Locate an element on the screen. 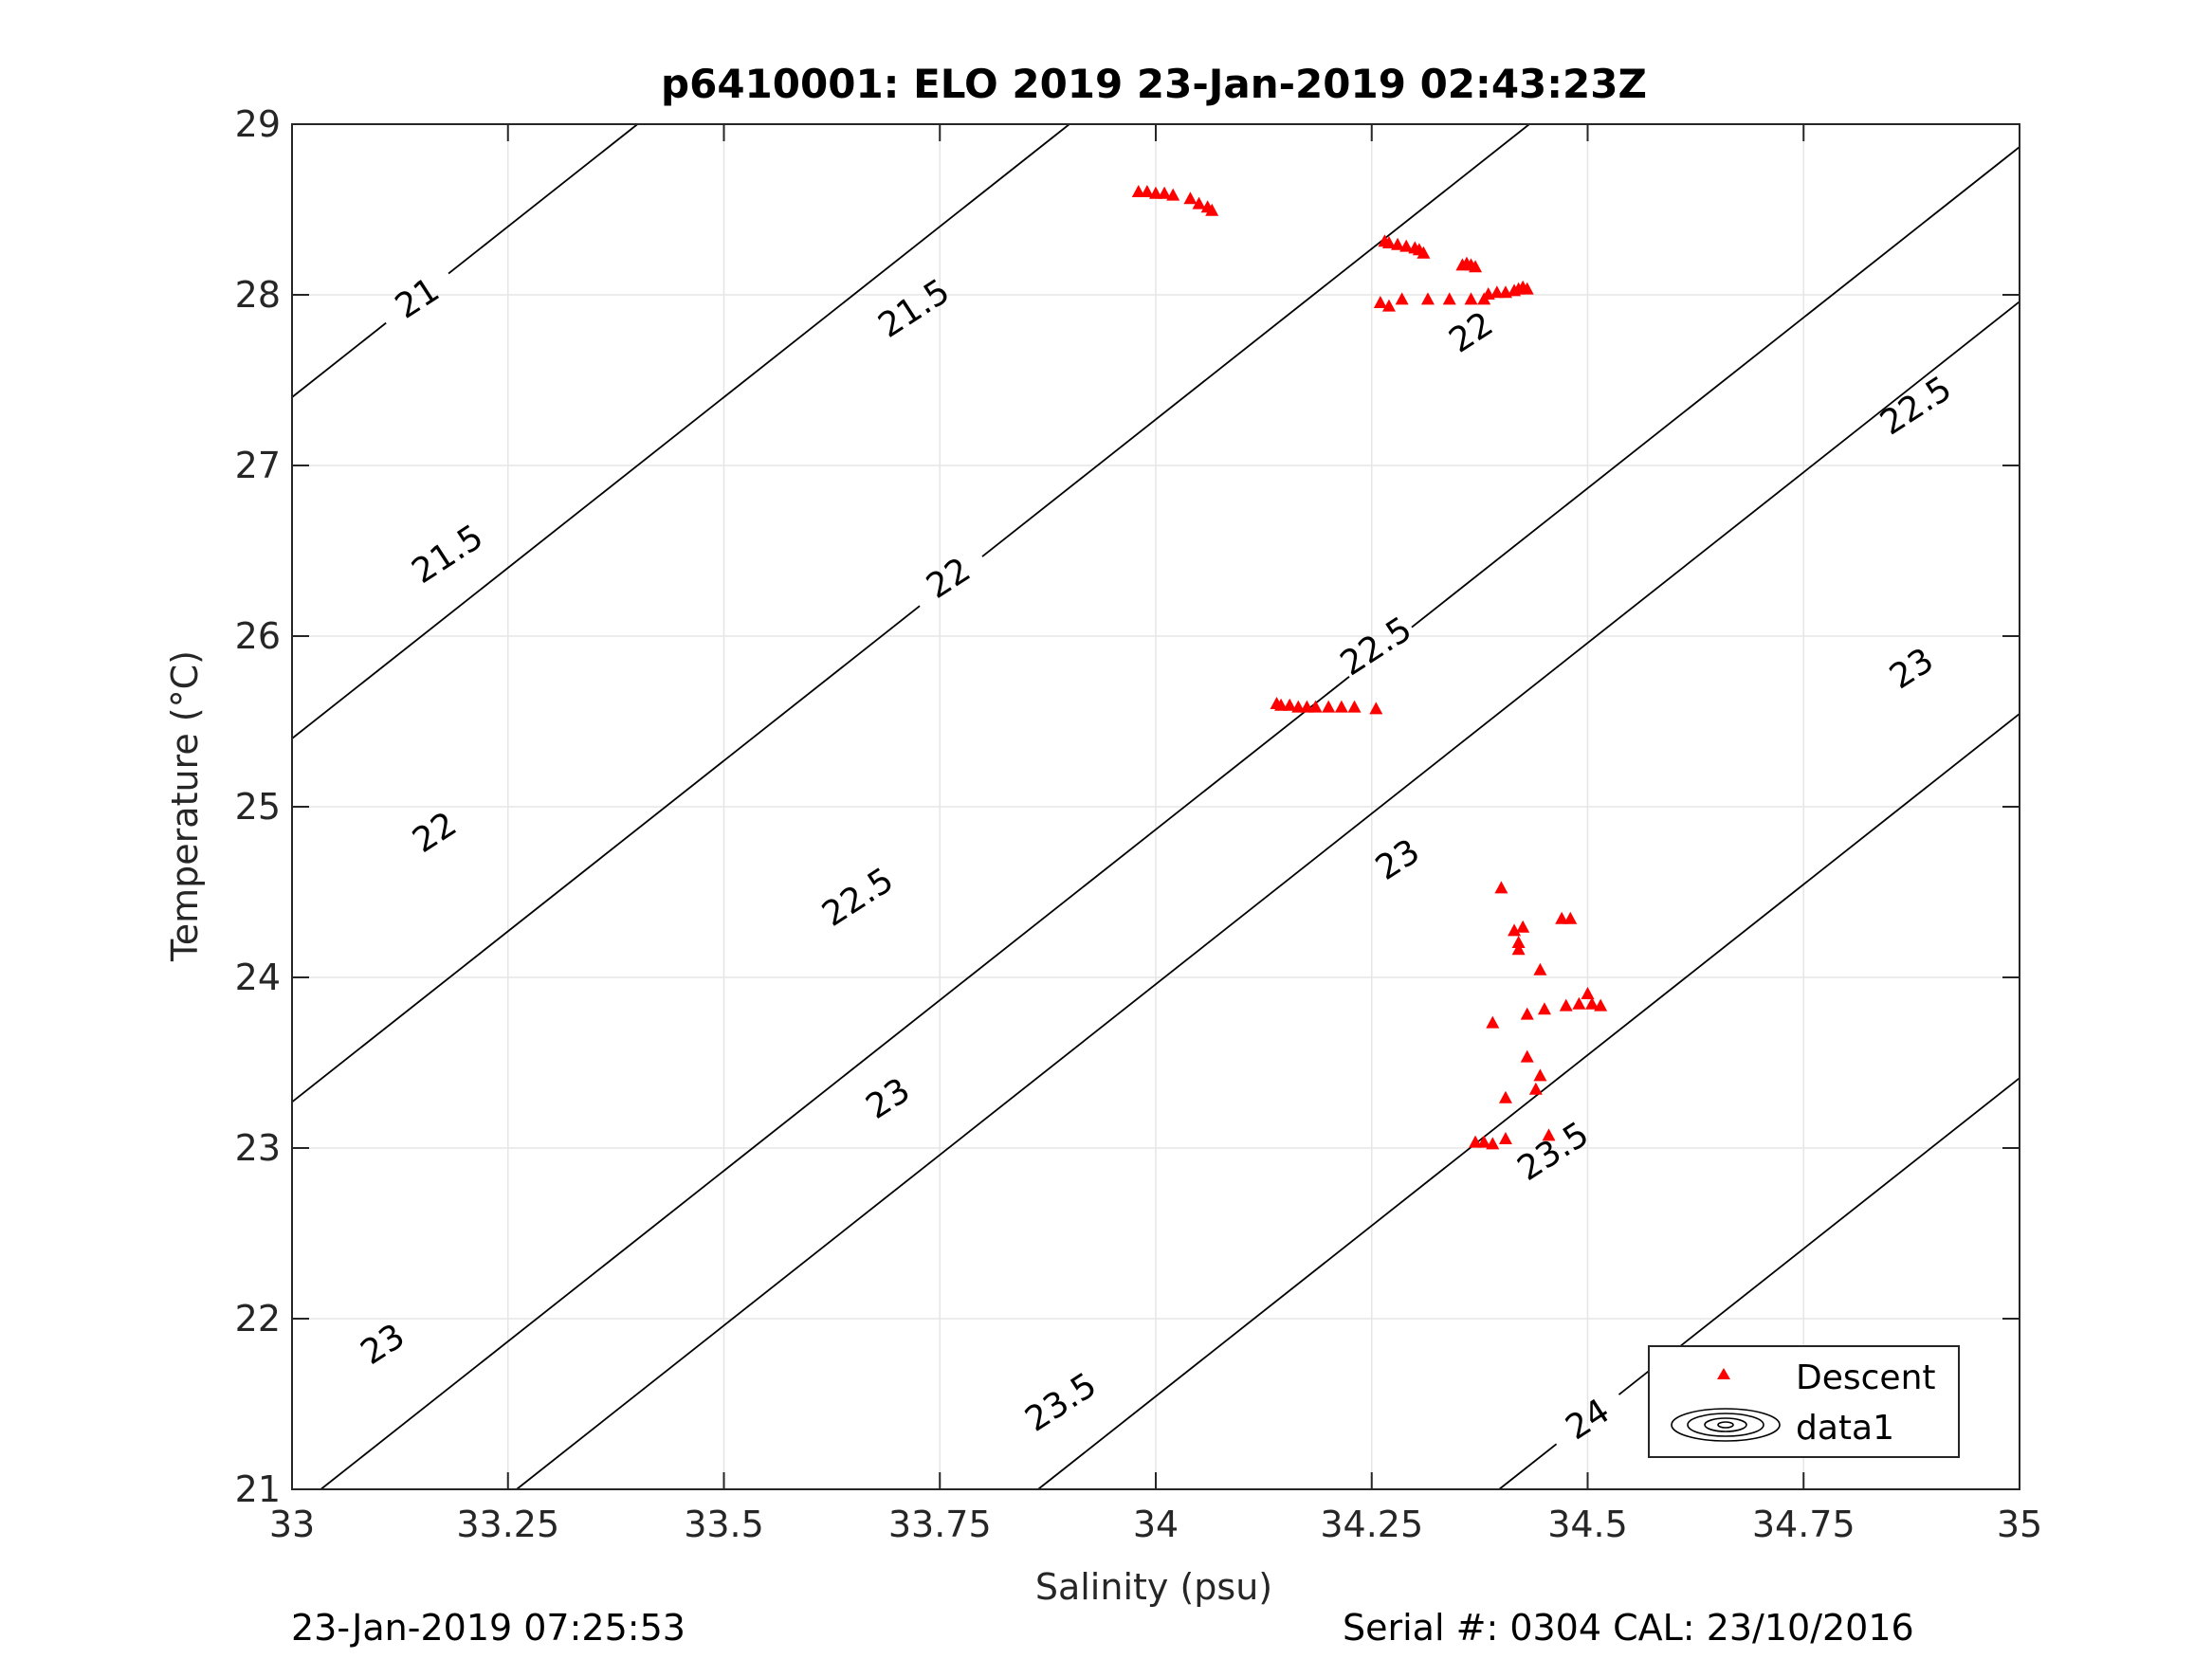 The width and height of the screenshot is (2212, 1659). chart-title: p6410001: ELO 2019 23-Jan-2019 02:43:23Z is located at coordinates (1154, 84).